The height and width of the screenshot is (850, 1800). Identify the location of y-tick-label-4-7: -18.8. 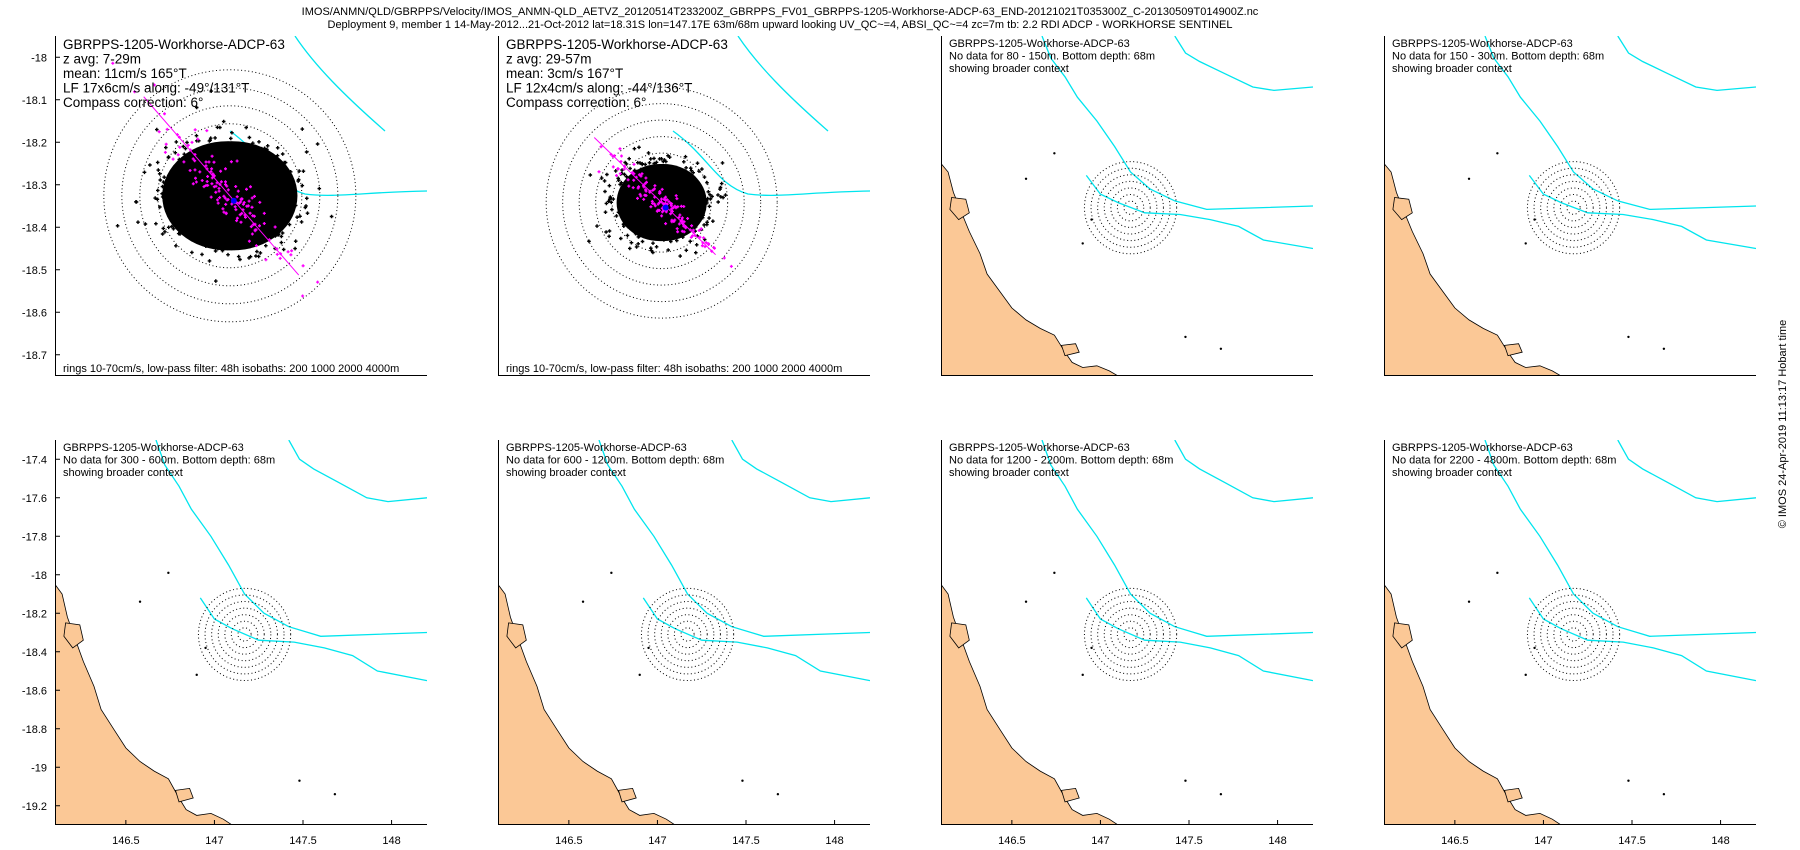
(34, 730).